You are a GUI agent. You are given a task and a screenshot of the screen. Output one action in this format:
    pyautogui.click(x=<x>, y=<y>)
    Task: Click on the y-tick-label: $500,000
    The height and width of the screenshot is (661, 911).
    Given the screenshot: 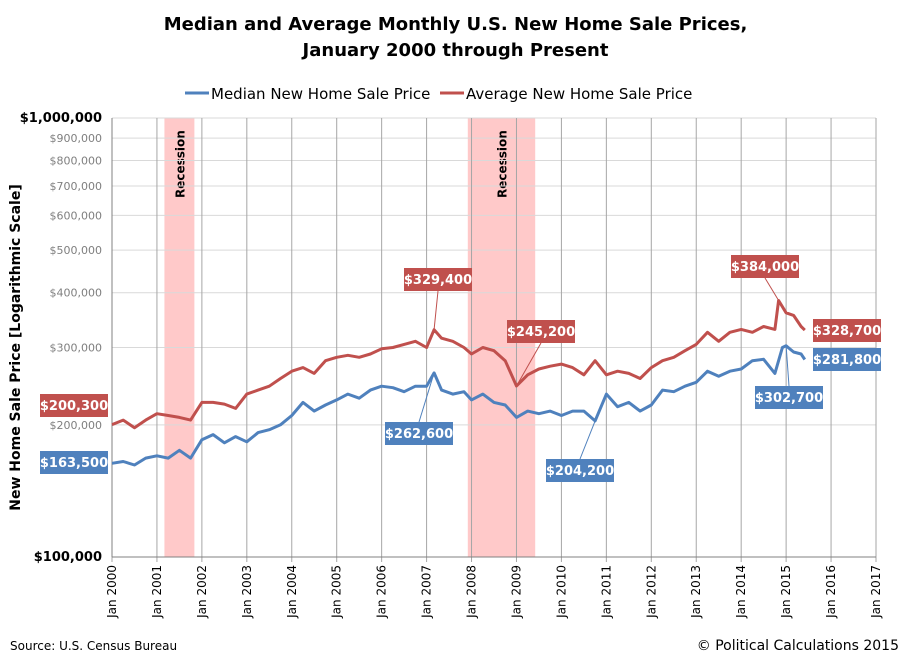 What is the action you would take?
    pyautogui.click(x=76, y=250)
    